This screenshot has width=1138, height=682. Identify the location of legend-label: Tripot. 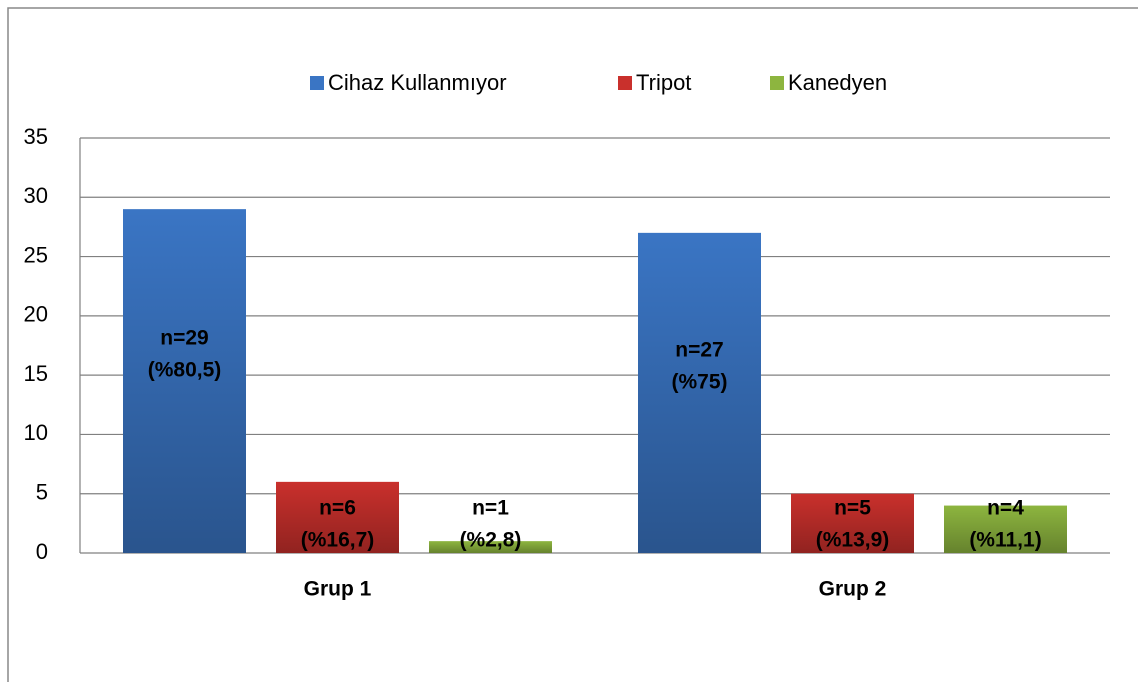
(663, 82).